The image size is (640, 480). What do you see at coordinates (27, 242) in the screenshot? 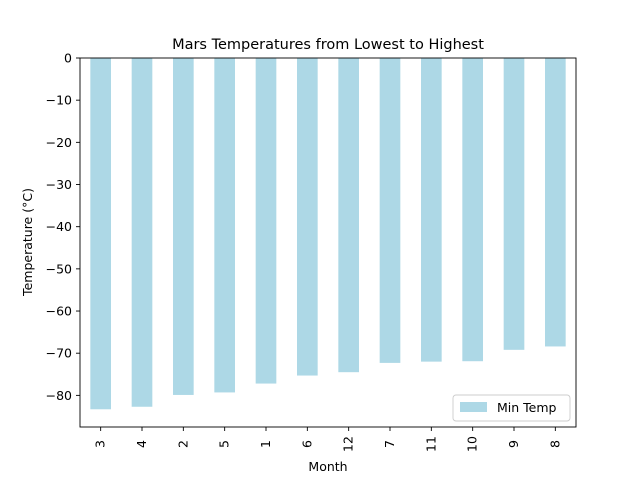
I see `y-axis-label: Temperature (°C)` at bounding box center [27, 242].